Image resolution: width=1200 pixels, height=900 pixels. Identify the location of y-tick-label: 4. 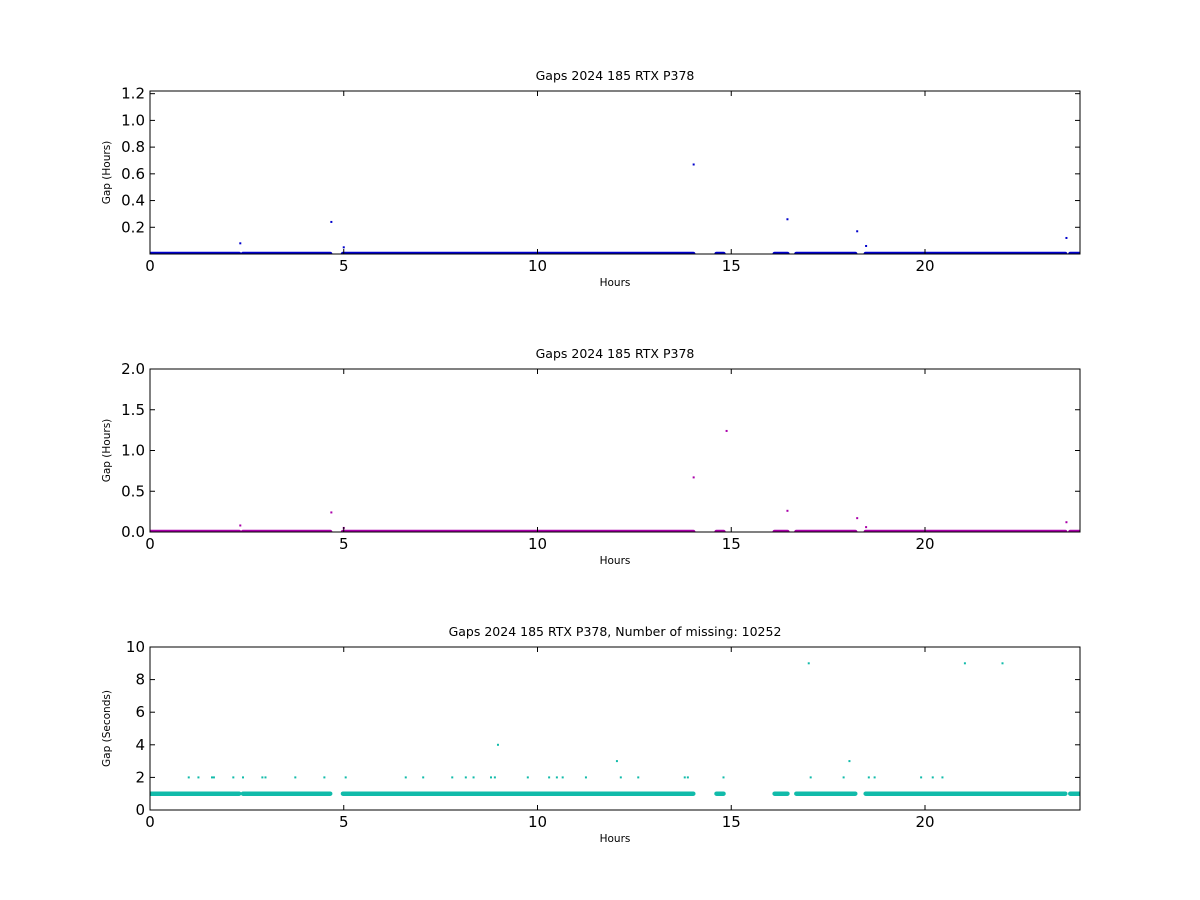
(140, 745).